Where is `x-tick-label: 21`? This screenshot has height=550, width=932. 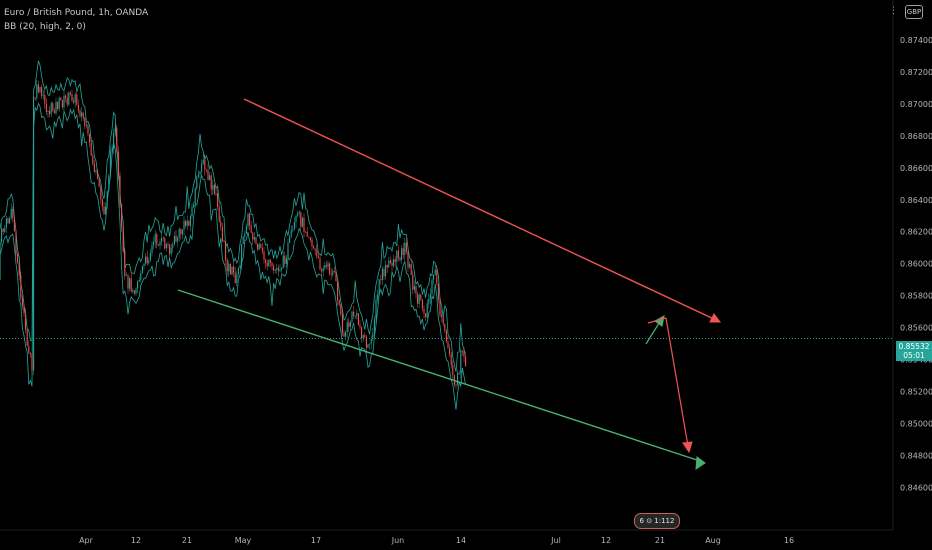
x-tick-label: 21 is located at coordinates (660, 540).